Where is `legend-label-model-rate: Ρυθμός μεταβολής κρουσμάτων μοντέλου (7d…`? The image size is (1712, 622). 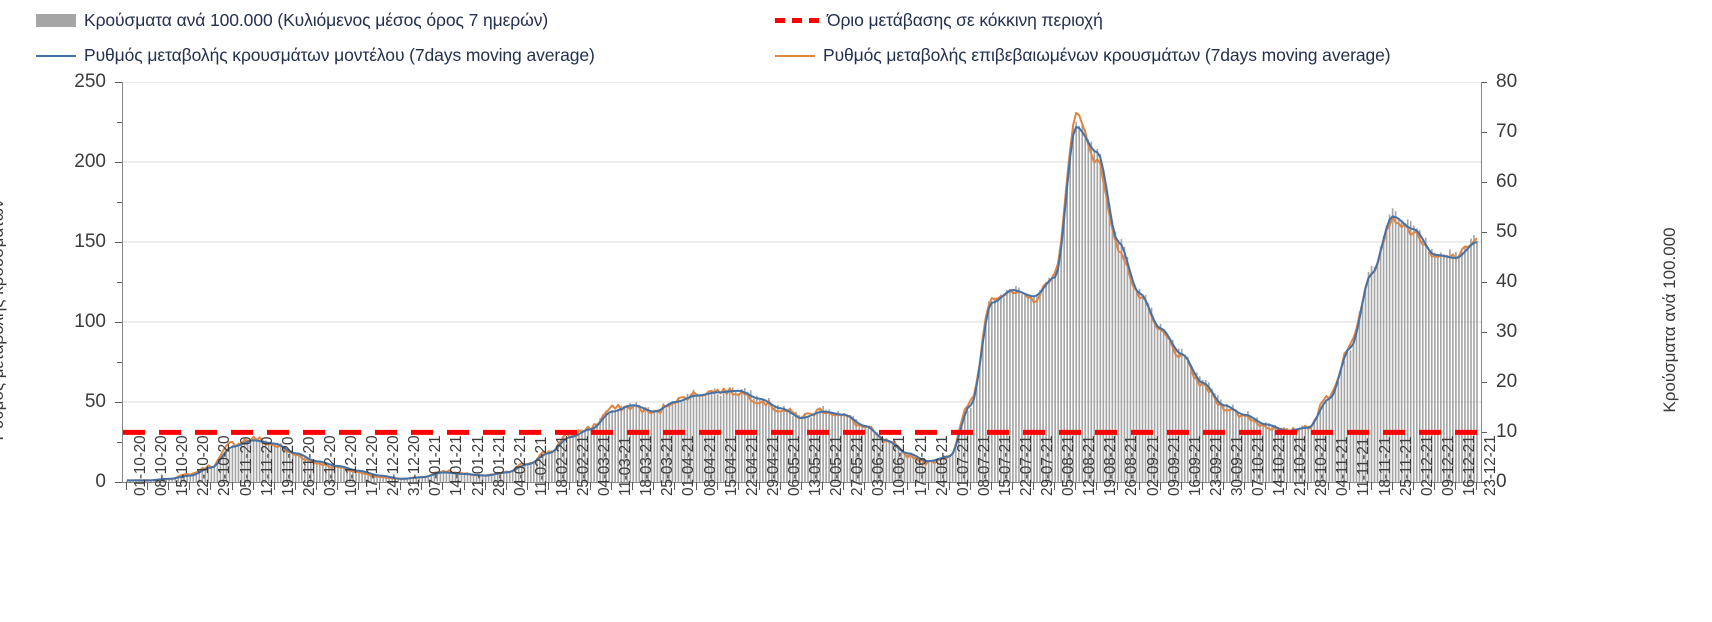 legend-label-model-rate: Ρυθμός μεταβολής κρουσμάτων μοντέλου (7d… is located at coordinates (339, 55).